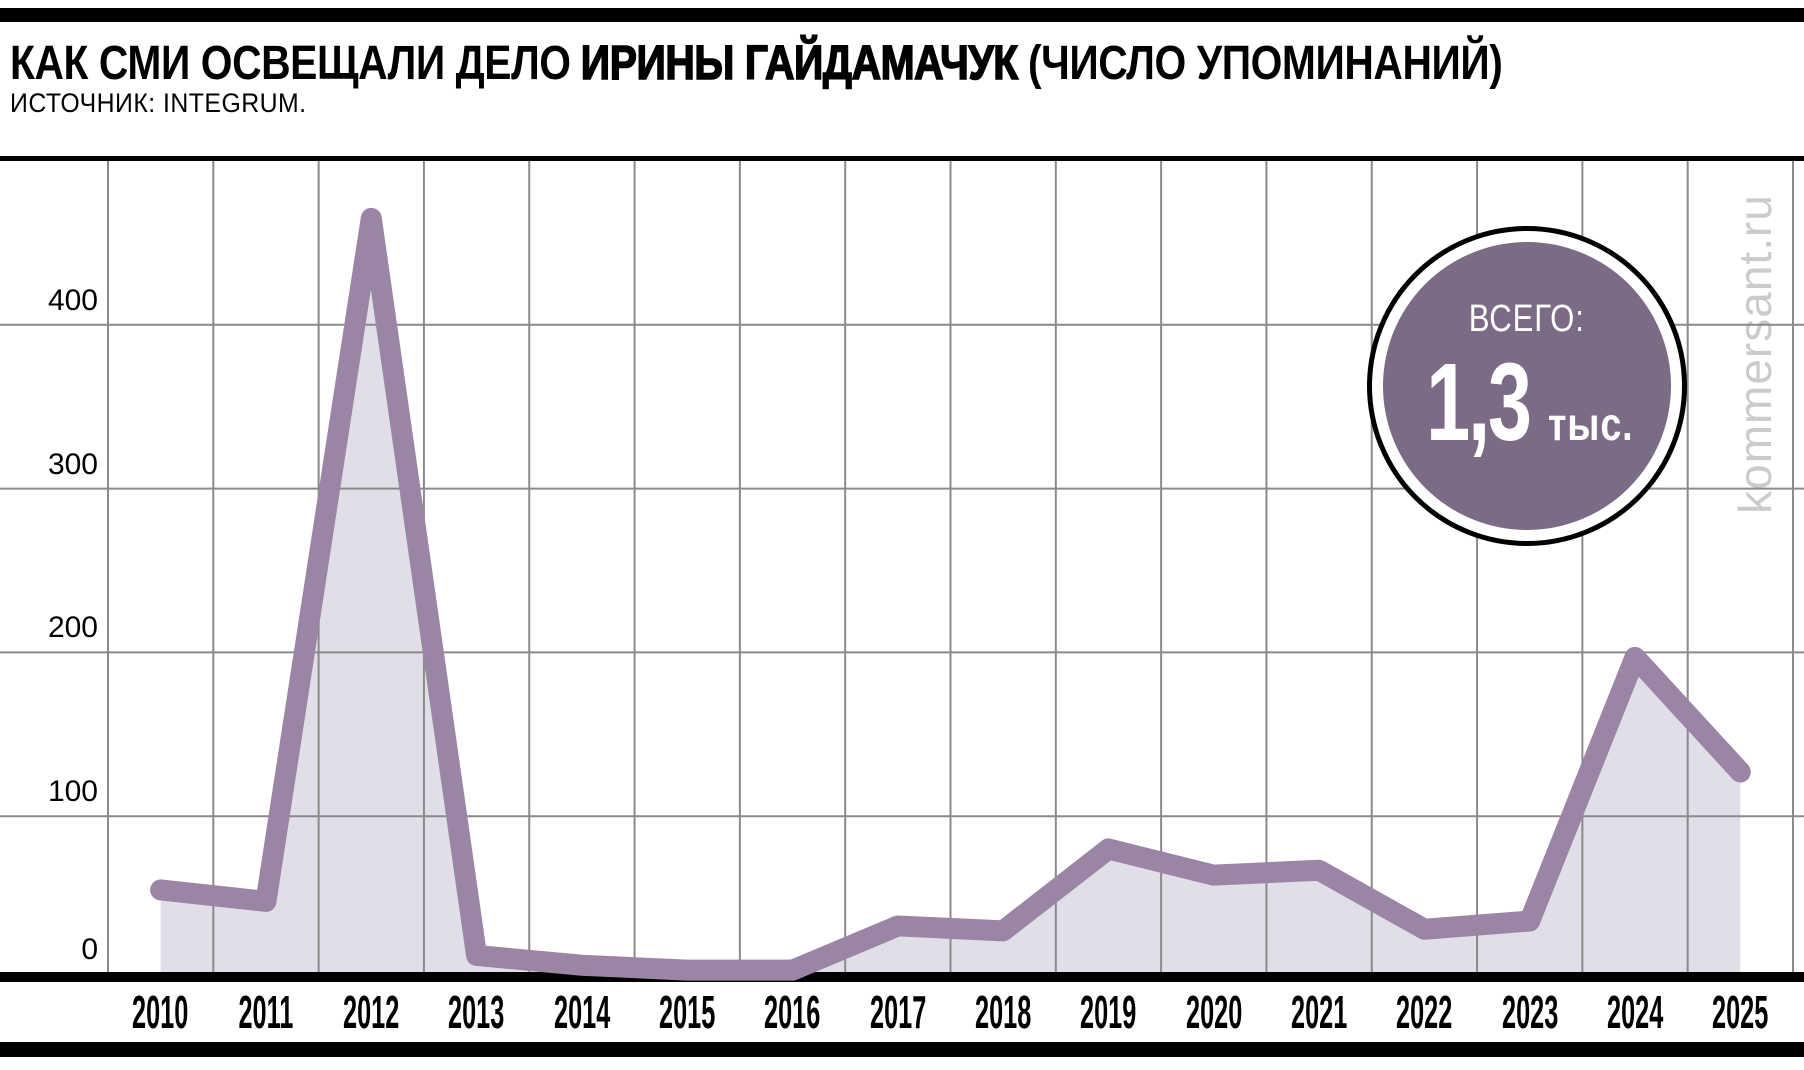 This screenshot has width=1804, height=1070. What do you see at coordinates (1635, 1012) in the screenshot?
I see `x-axis-tick-label-2024: 2024` at bounding box center [1635, 1012].